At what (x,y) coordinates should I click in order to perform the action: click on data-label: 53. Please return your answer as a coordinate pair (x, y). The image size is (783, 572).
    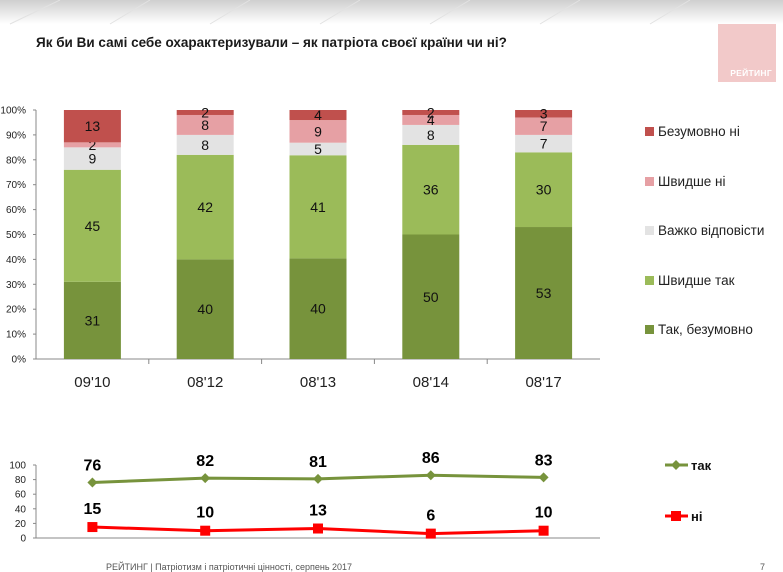
    Looking at the image, I should click on (544, 293).